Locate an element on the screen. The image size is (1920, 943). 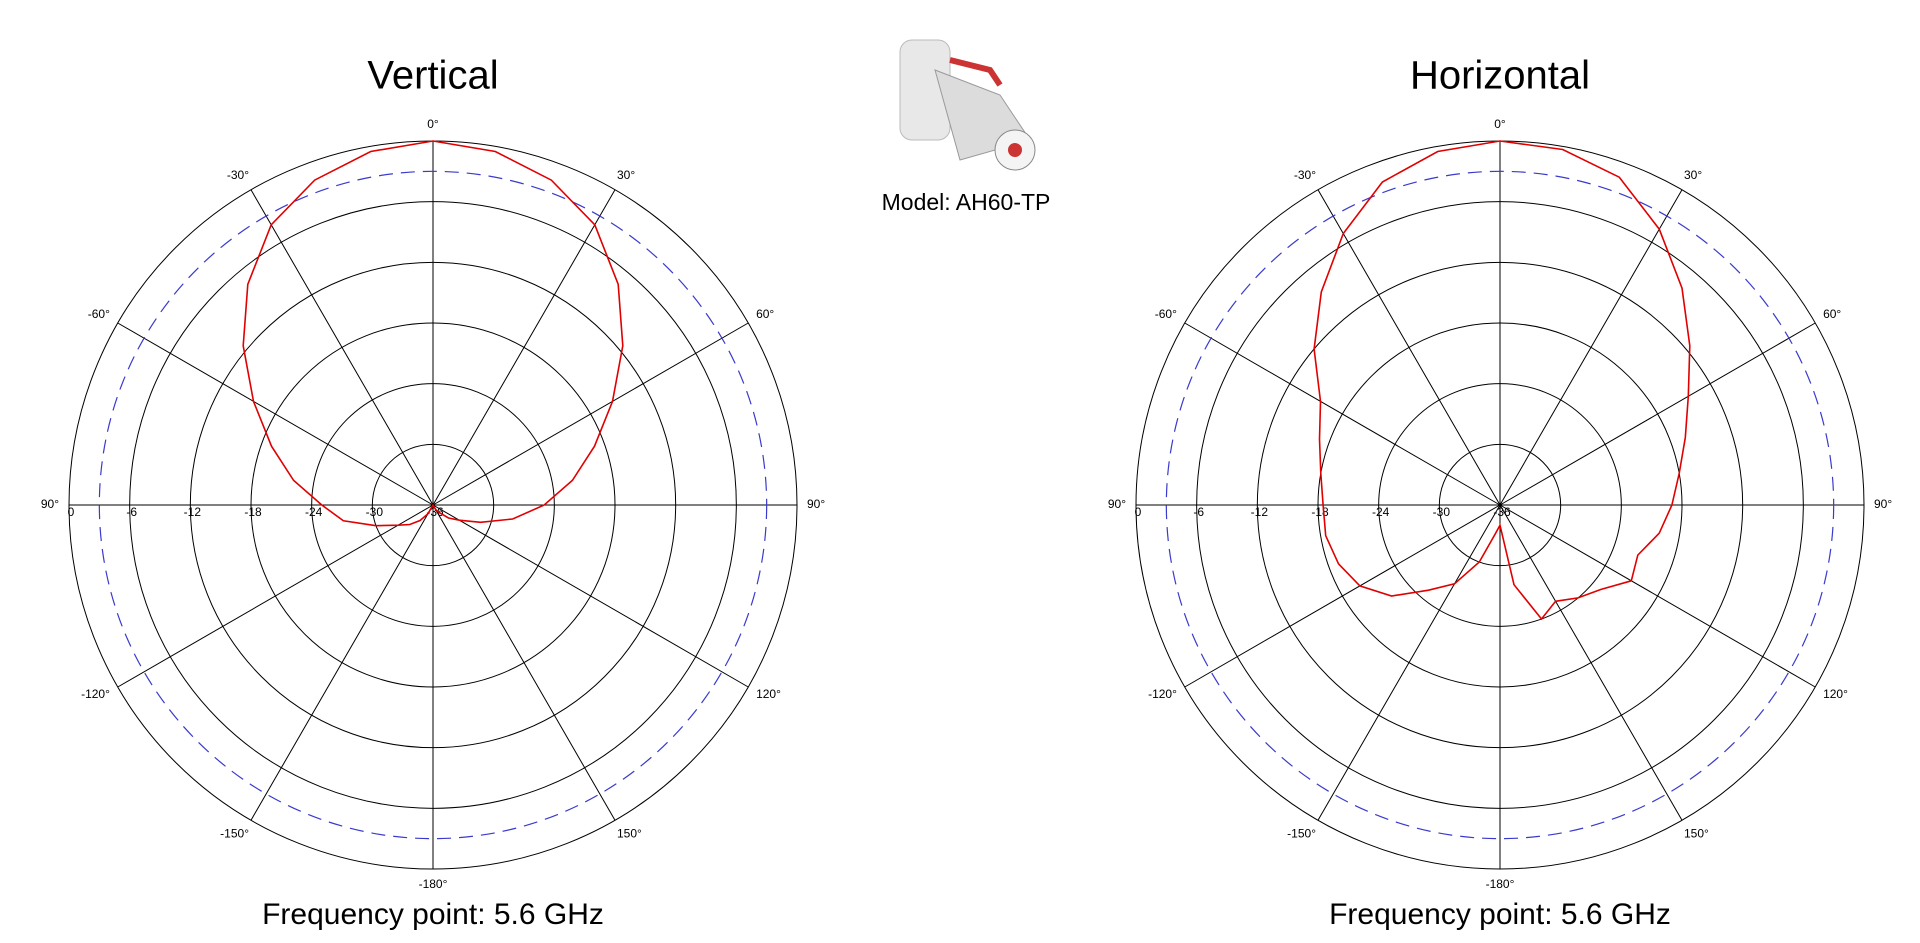
antenna-handle is located at coordinates (976, 72).